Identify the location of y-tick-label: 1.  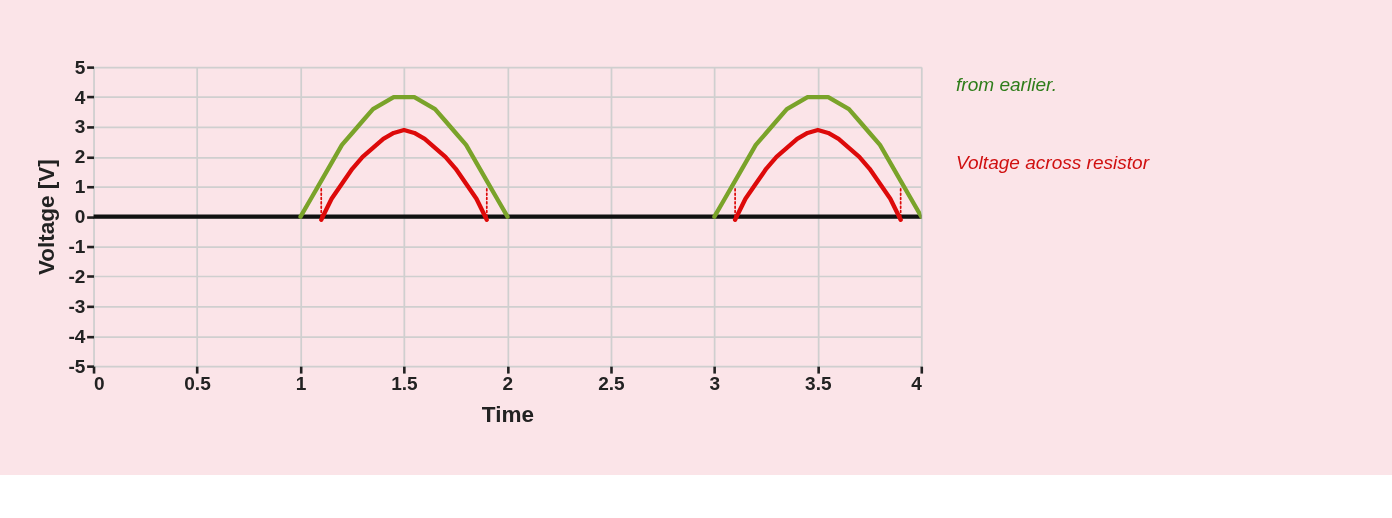
(80, 187).